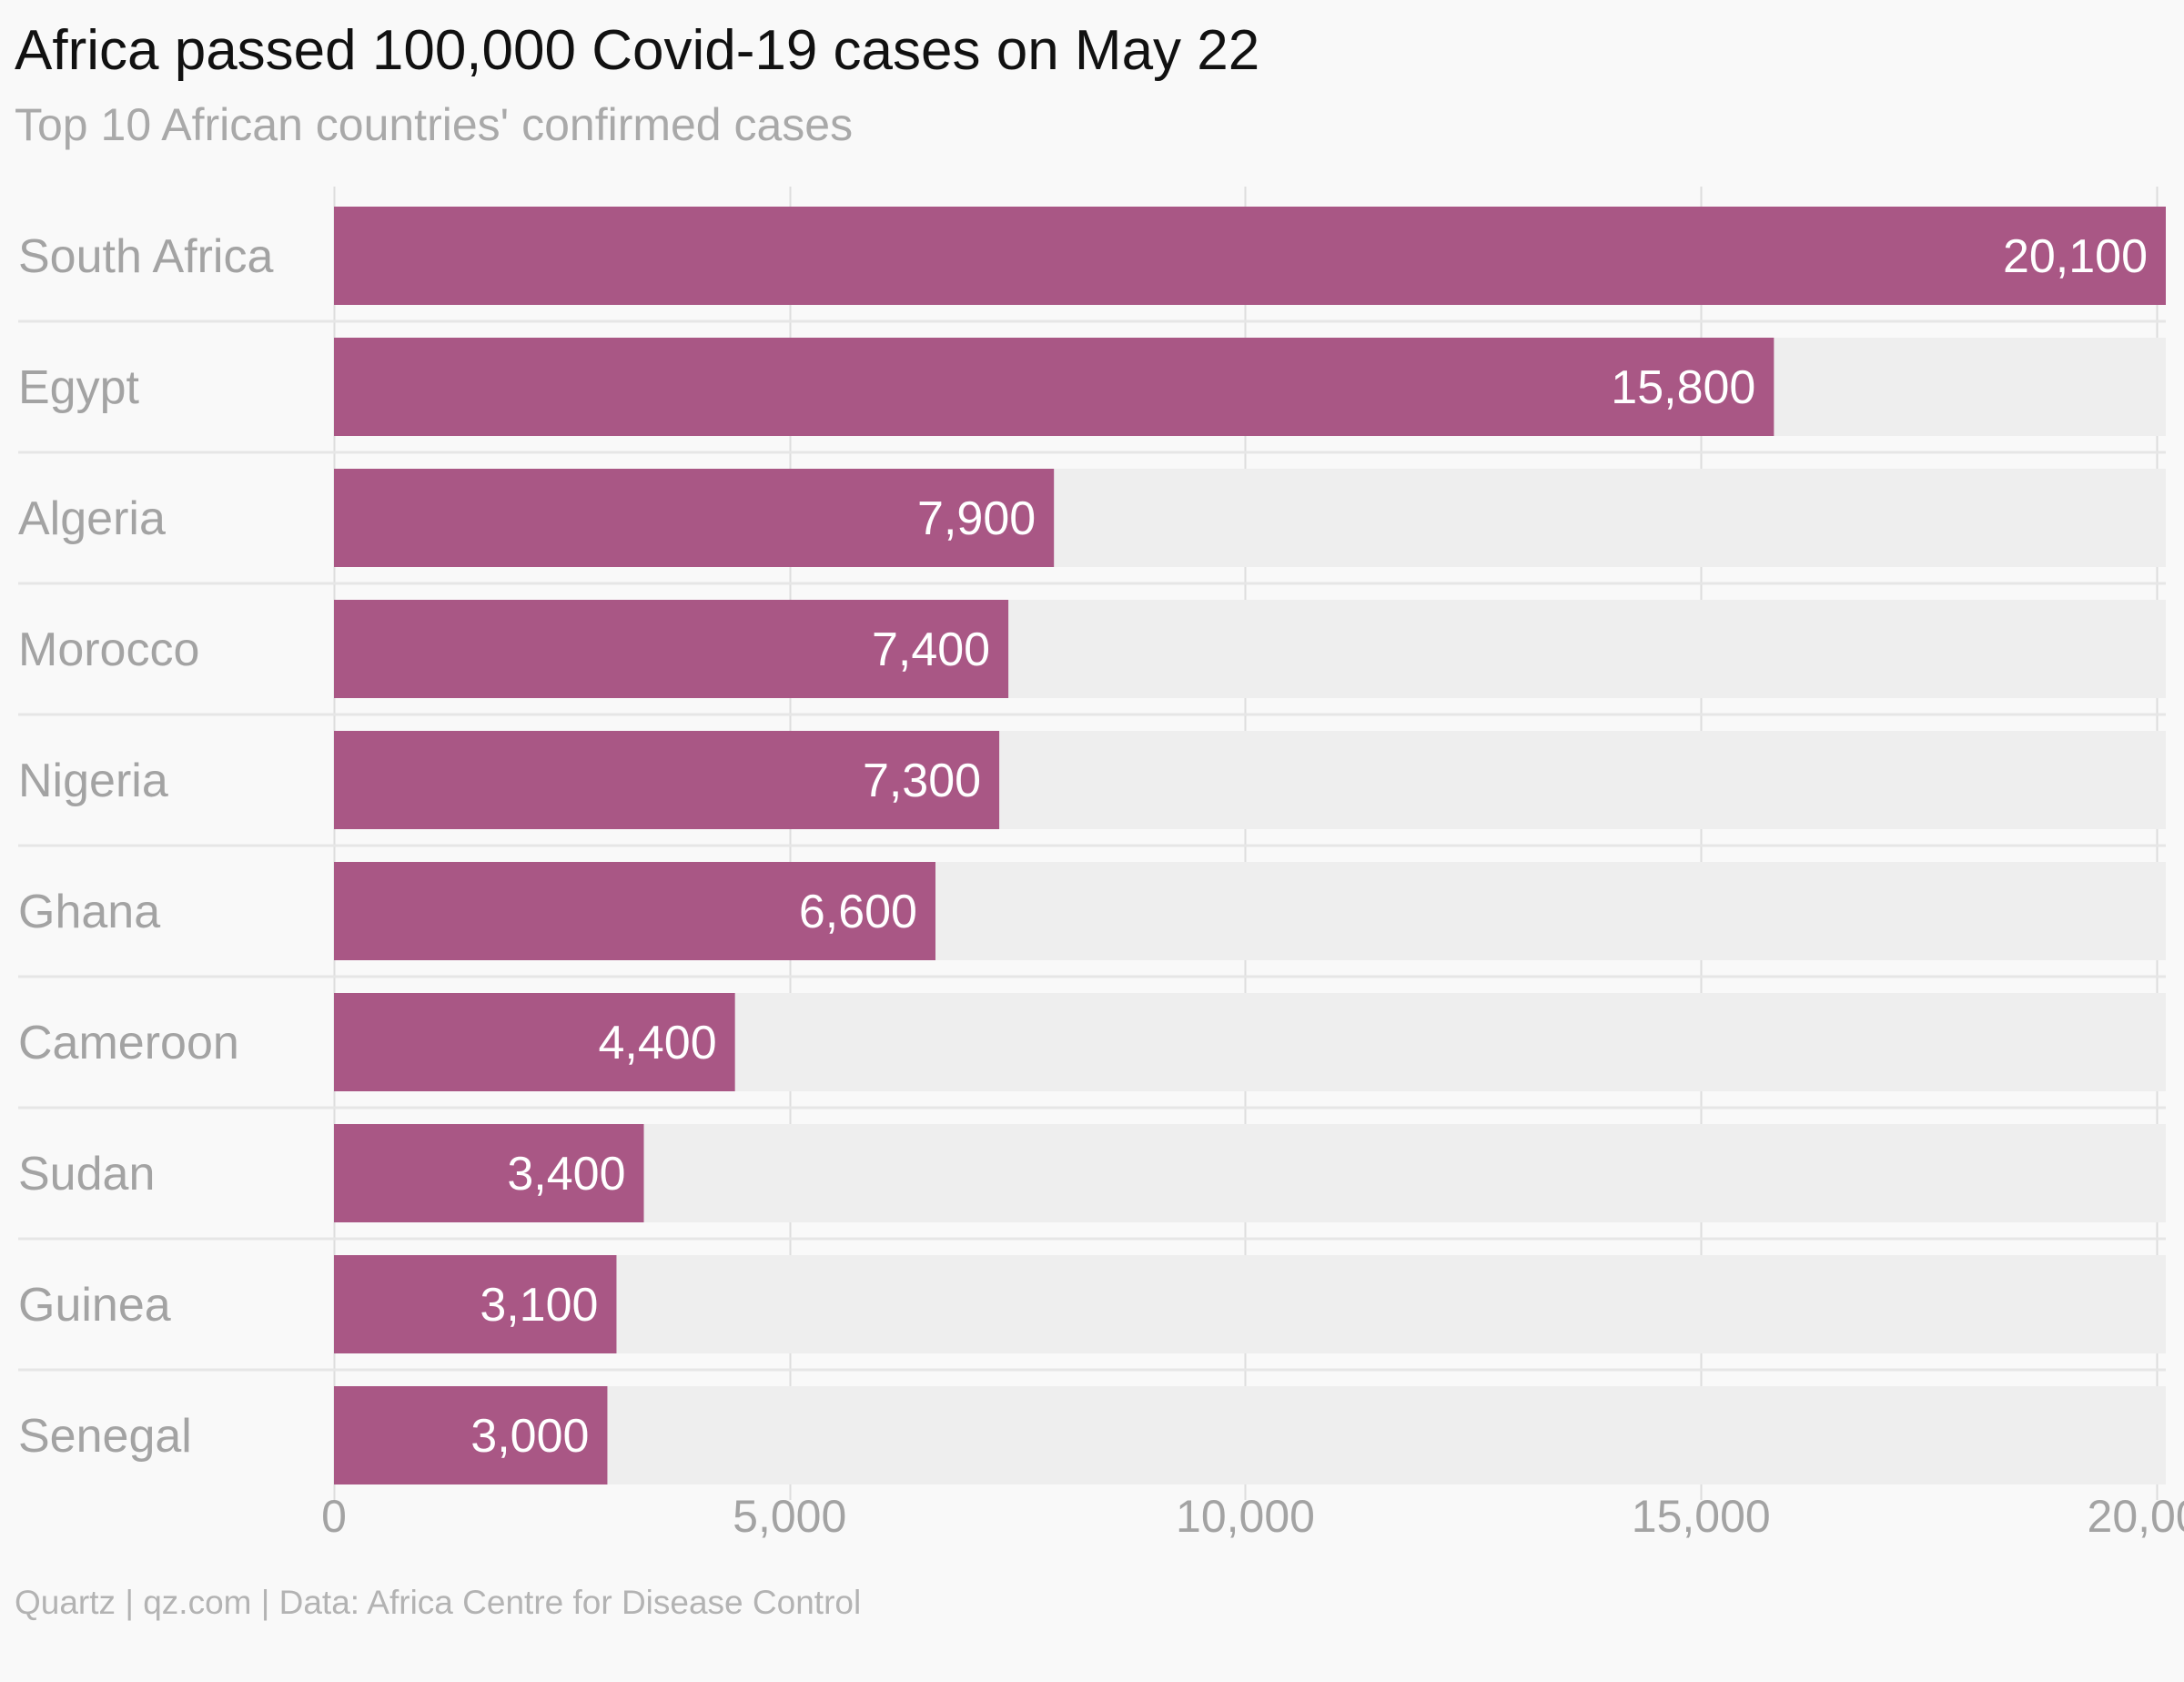 This screenshot has height=1682, width=2184. What do you see at coordinates (931, 650) in the screenshot?
I see `value-label-morocco: 7,400` at bounding box center [931, 650].